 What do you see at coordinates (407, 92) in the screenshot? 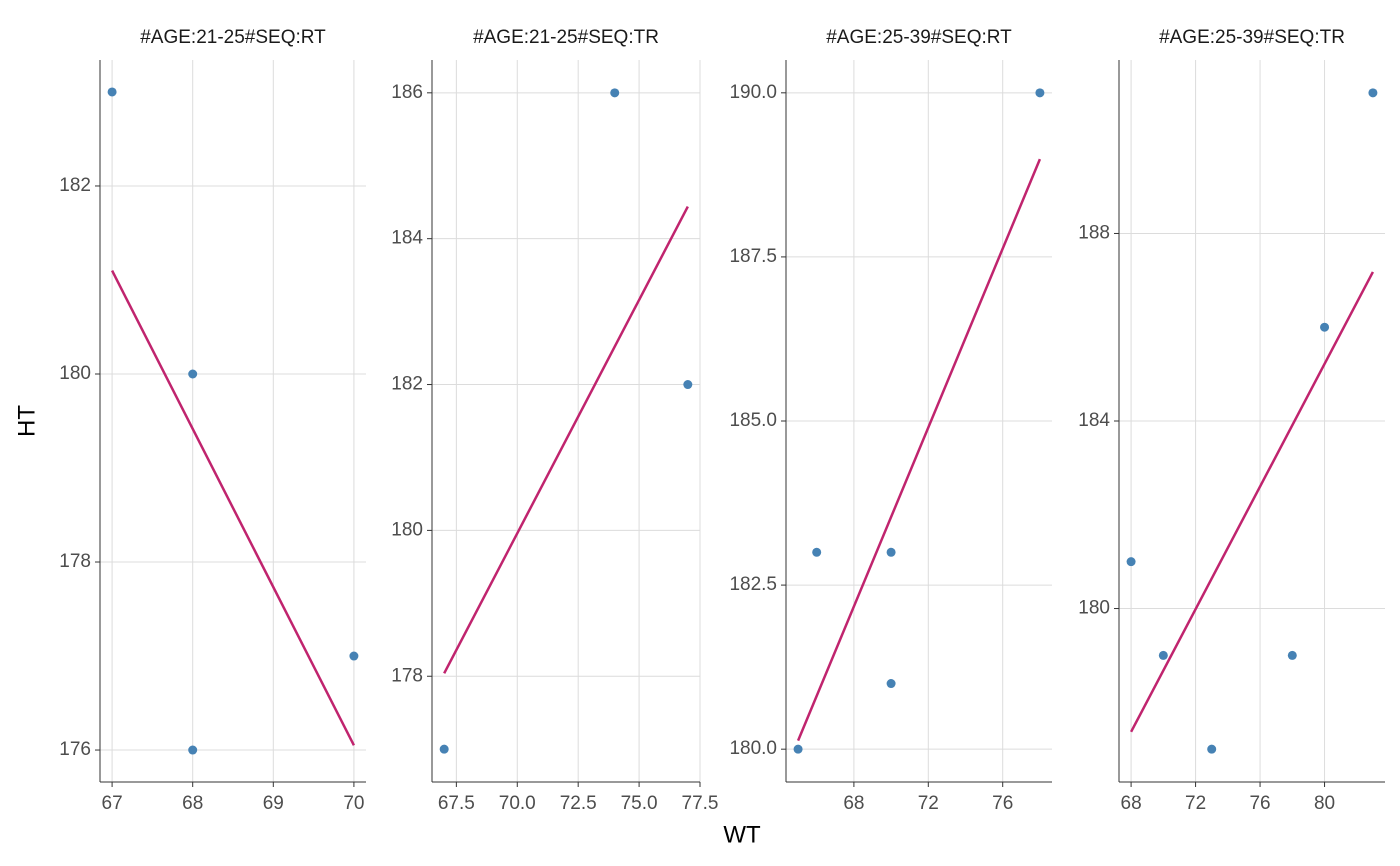
I see `y-tick-label: 186` at bounding box center [407, 92].